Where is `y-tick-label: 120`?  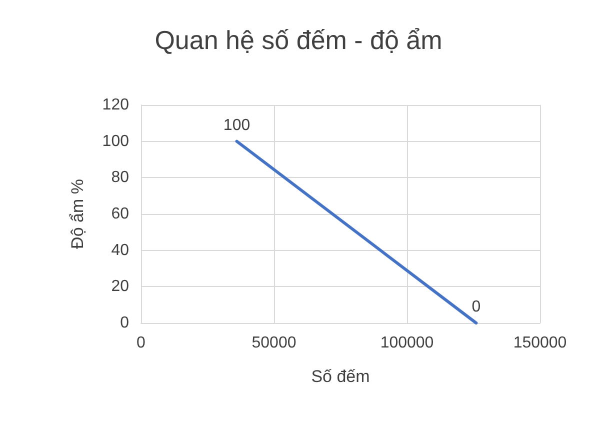
y-tick-label: 120 is located at coordinates (116, 105).